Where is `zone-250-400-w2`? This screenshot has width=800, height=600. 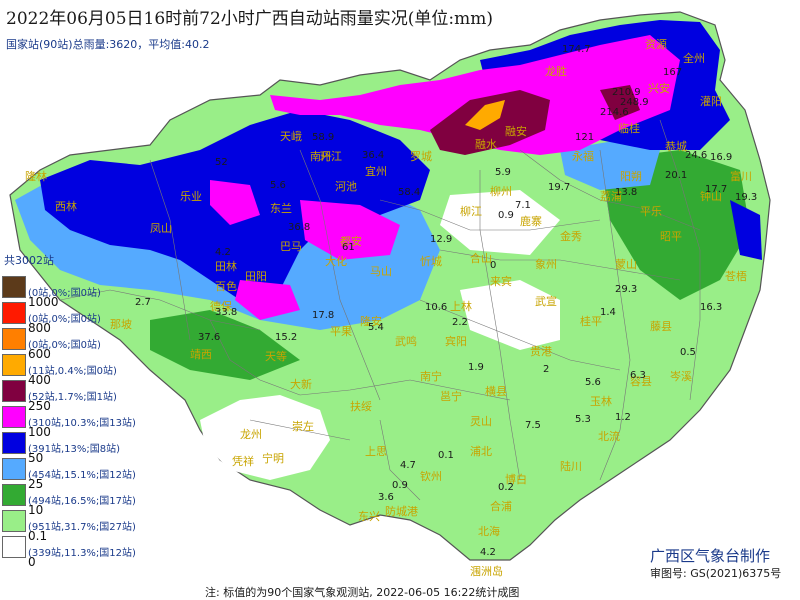
zone-250-400-w2 is located at coordinates (235, 202).